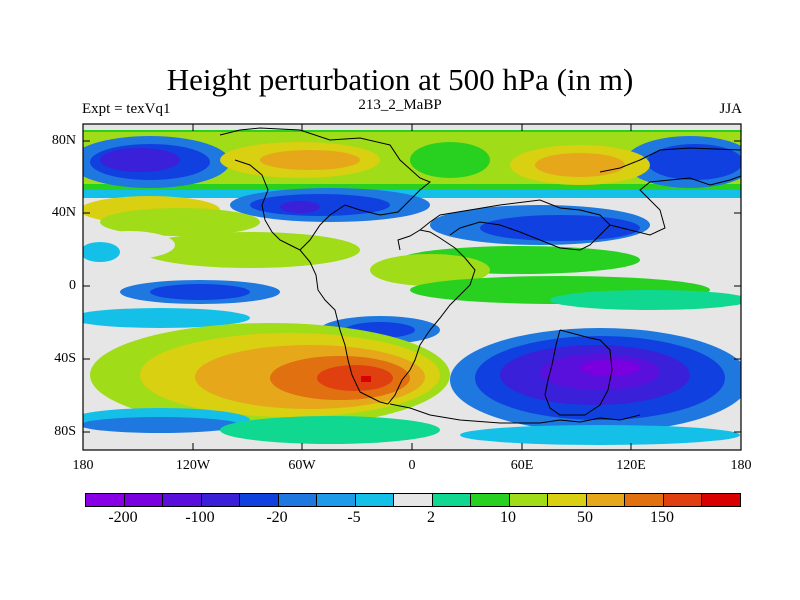 This screenshot has height=600, width=800. Describe the element at coordinates (123, 517) in the screenshot. I see `colorbar-label: -200` at that location.